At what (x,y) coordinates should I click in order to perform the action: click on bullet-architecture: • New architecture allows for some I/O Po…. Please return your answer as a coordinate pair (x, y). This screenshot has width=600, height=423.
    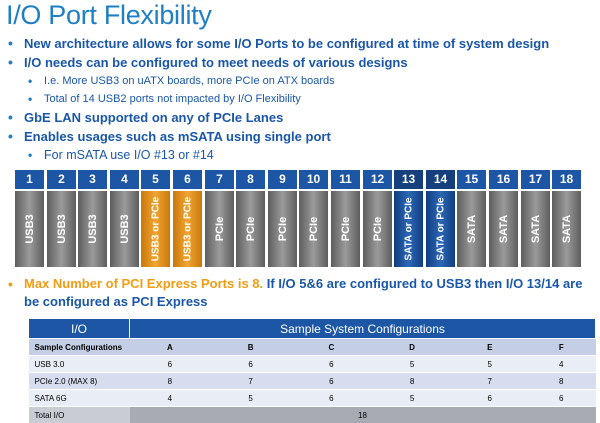
    Looking at the image, I should click on (302, 43).